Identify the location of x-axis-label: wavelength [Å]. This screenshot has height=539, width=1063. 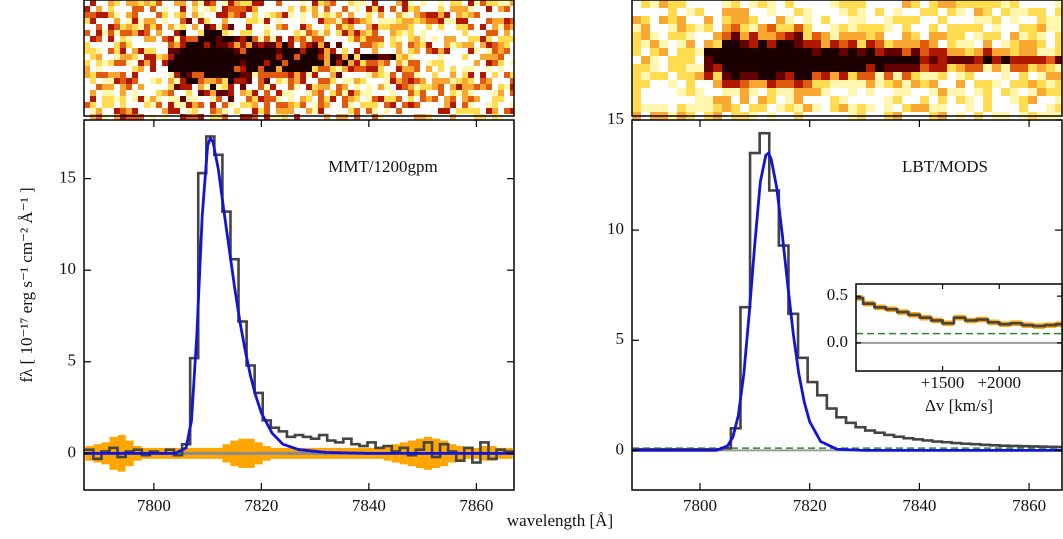
(560, 520).